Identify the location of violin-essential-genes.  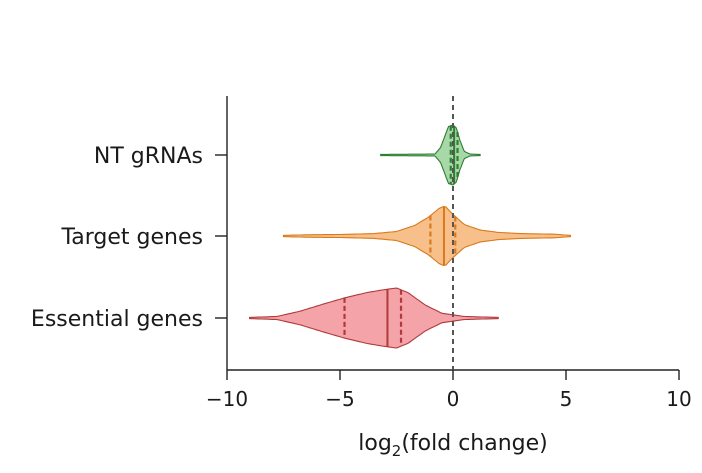
(374, 318).